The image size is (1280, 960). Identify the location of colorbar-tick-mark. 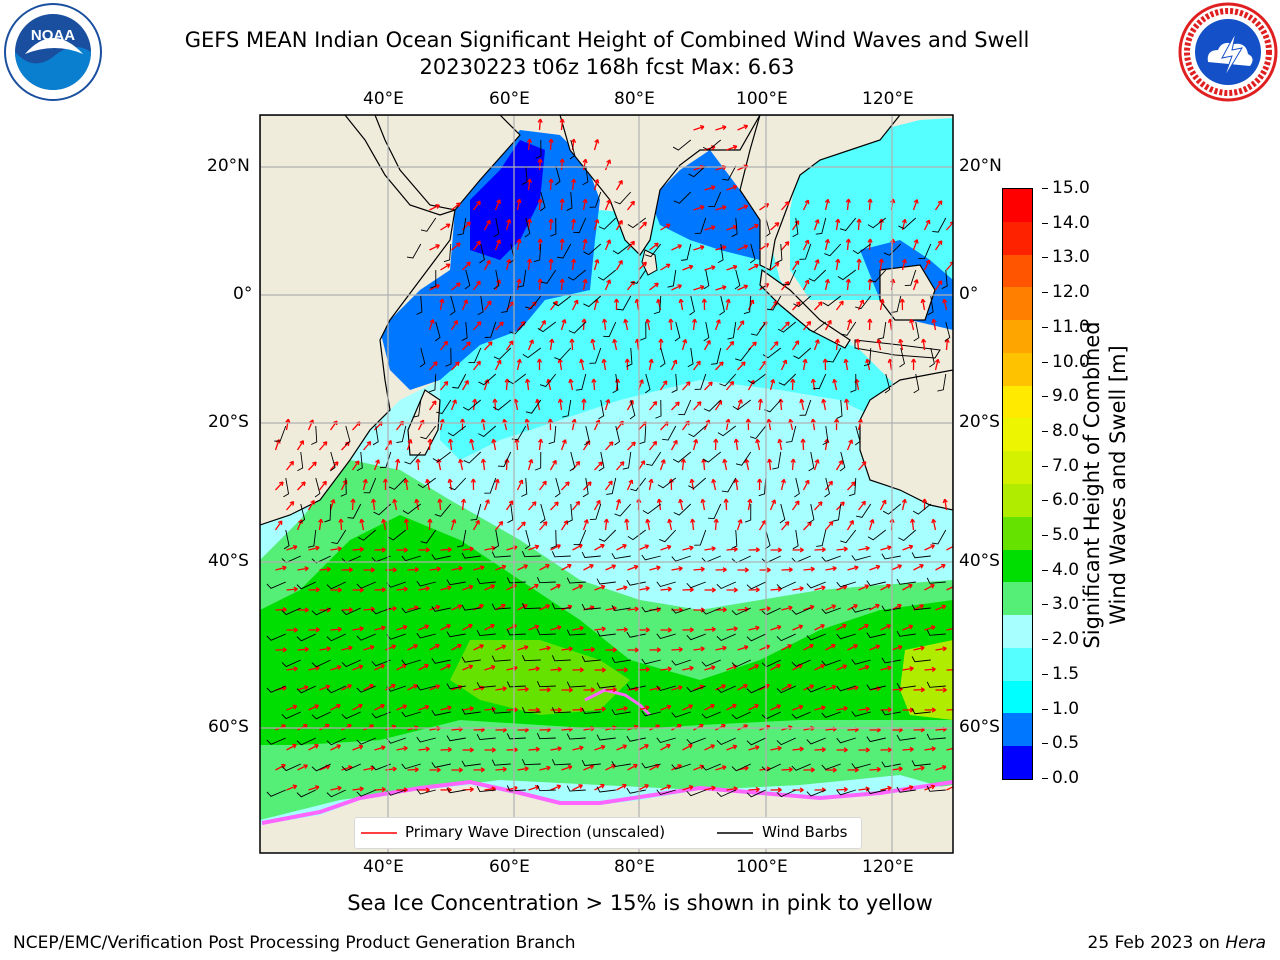
(1045, 223).